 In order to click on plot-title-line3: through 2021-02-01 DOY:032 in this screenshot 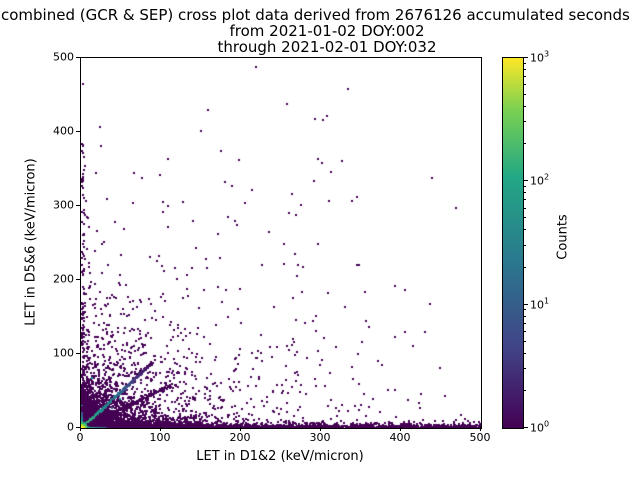, I will do `click(327, 47)`.